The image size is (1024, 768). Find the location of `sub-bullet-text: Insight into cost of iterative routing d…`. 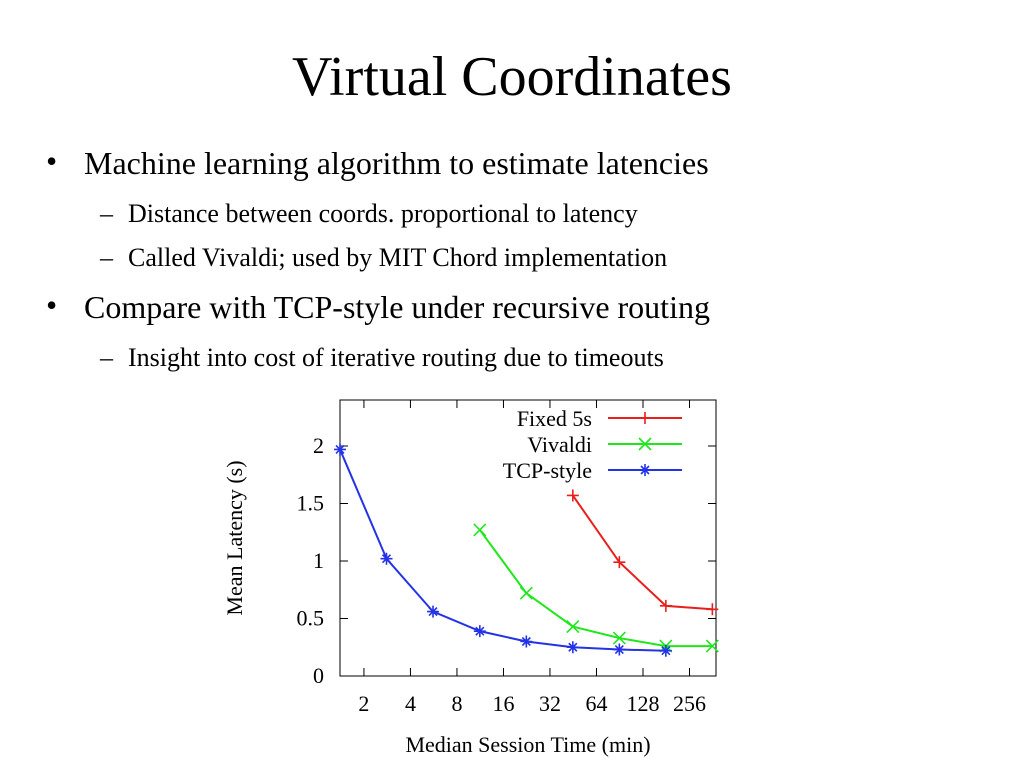

sub-bullet-text: Insight into cost of iterative routing d… is located at coordinates (396, 357).